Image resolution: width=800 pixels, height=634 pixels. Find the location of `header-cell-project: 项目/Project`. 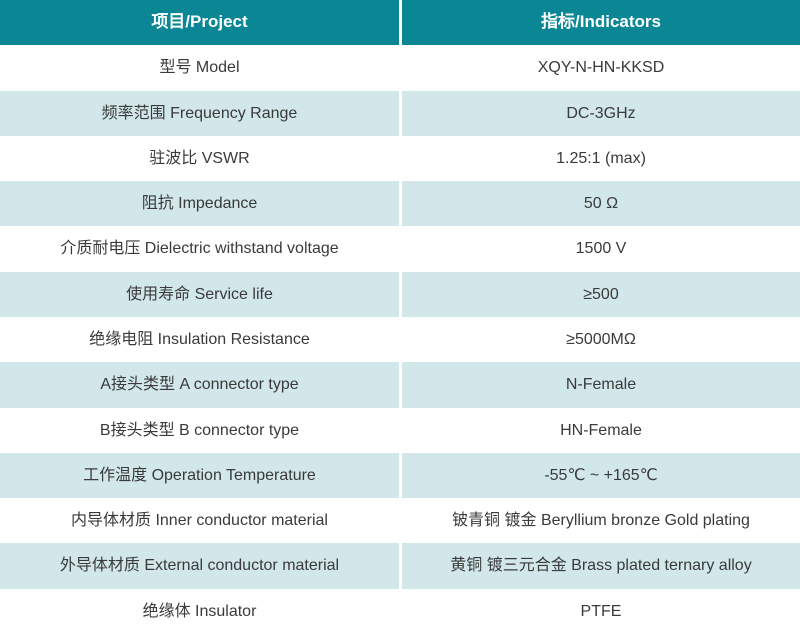

header-cell-project: 项目/Project is located at coordinates (199, 23).